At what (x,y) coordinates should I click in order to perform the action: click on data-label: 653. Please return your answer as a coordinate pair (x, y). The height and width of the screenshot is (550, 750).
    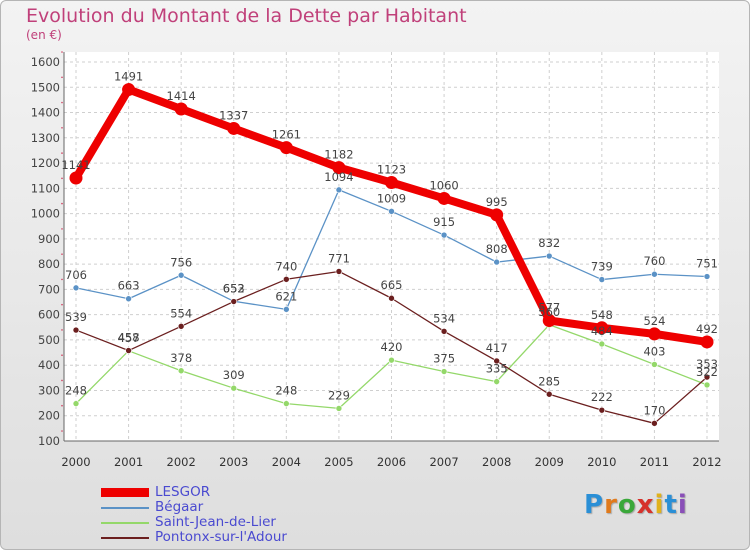
    Looking at the image, I should click on (234, 288).